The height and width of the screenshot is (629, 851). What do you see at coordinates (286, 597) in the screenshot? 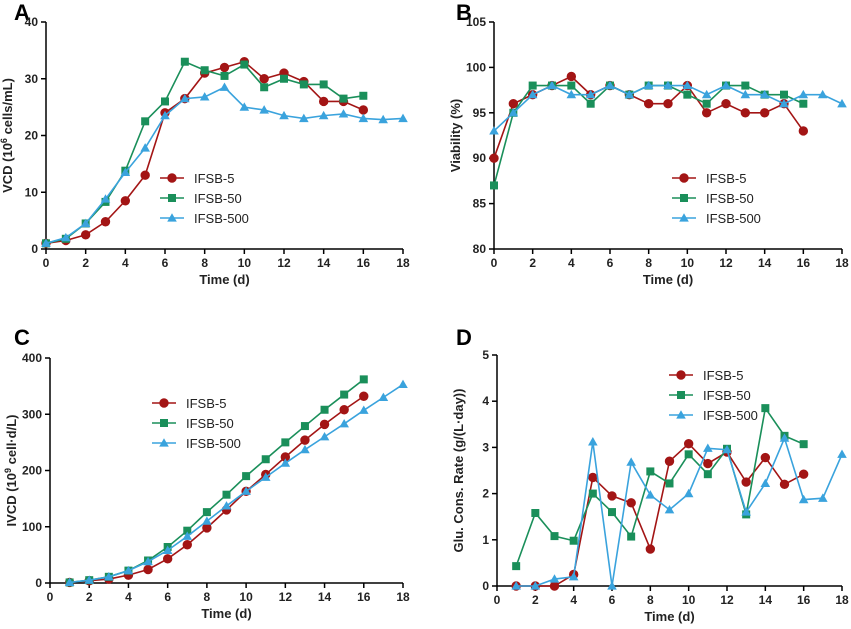
I see `x-tick-label: 12` at bounding box center [286, 597].